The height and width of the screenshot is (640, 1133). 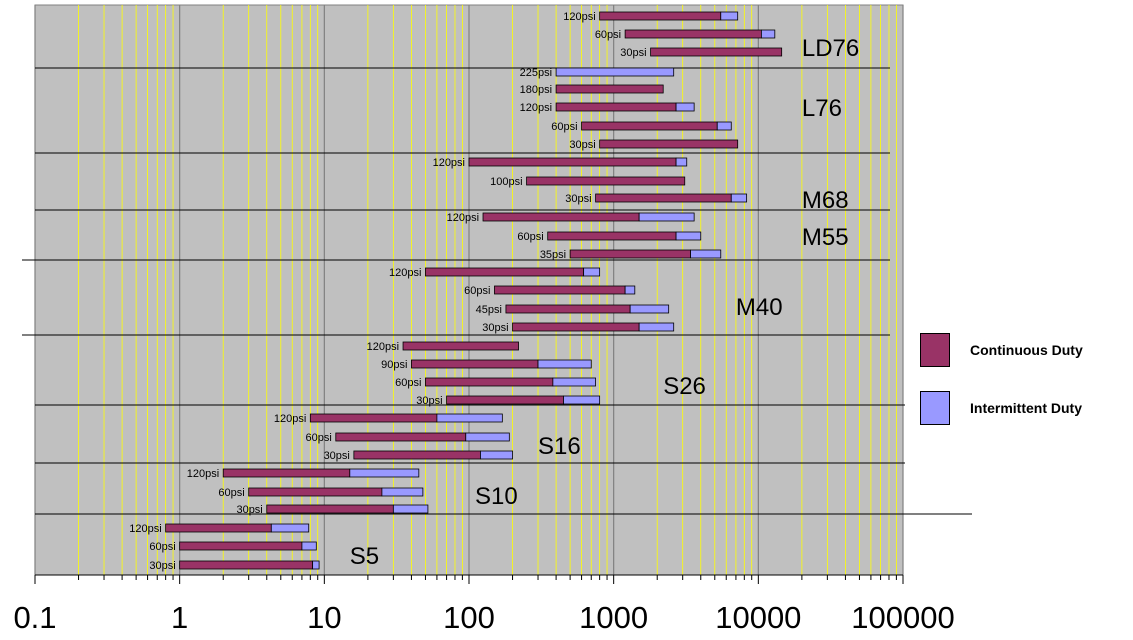 I want to click on legend-swatch-intermittent, so click(x=935, y=408).